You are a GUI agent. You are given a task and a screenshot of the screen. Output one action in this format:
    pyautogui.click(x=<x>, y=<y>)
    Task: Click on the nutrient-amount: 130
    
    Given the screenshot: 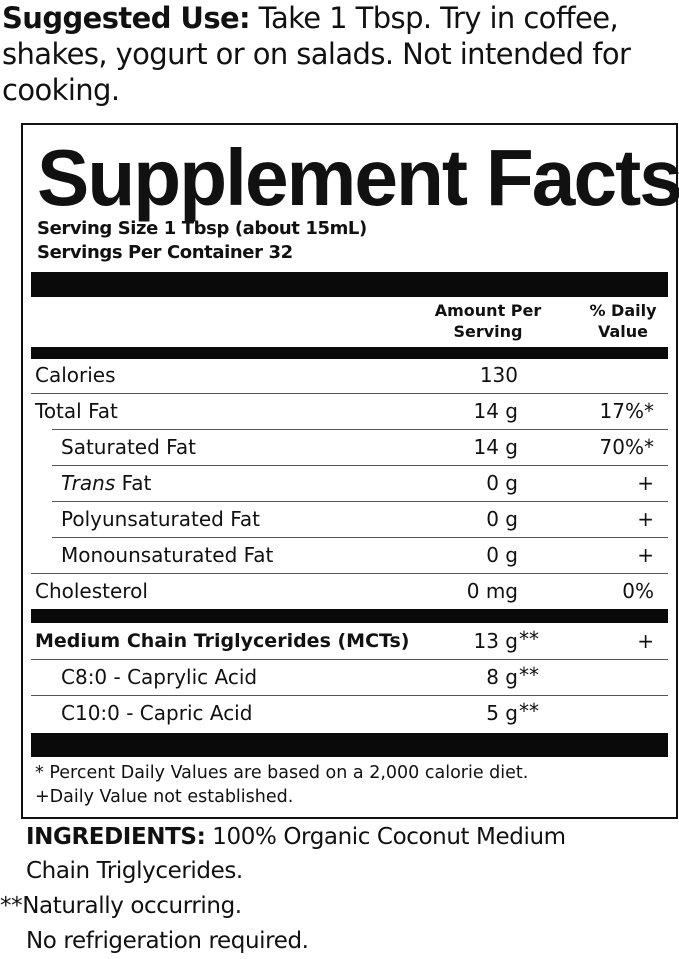 What is the action you would take?
    pyautogui.click(x=498, y=375)
    